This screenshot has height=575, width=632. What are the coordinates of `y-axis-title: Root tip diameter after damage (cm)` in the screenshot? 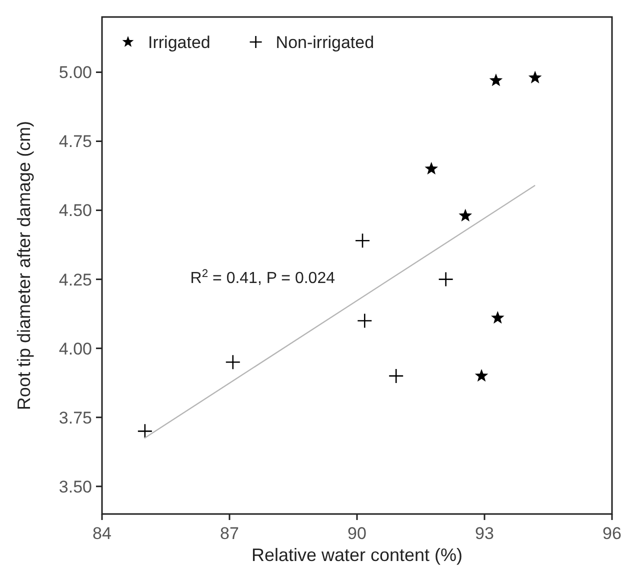 It's located at (24, 265).